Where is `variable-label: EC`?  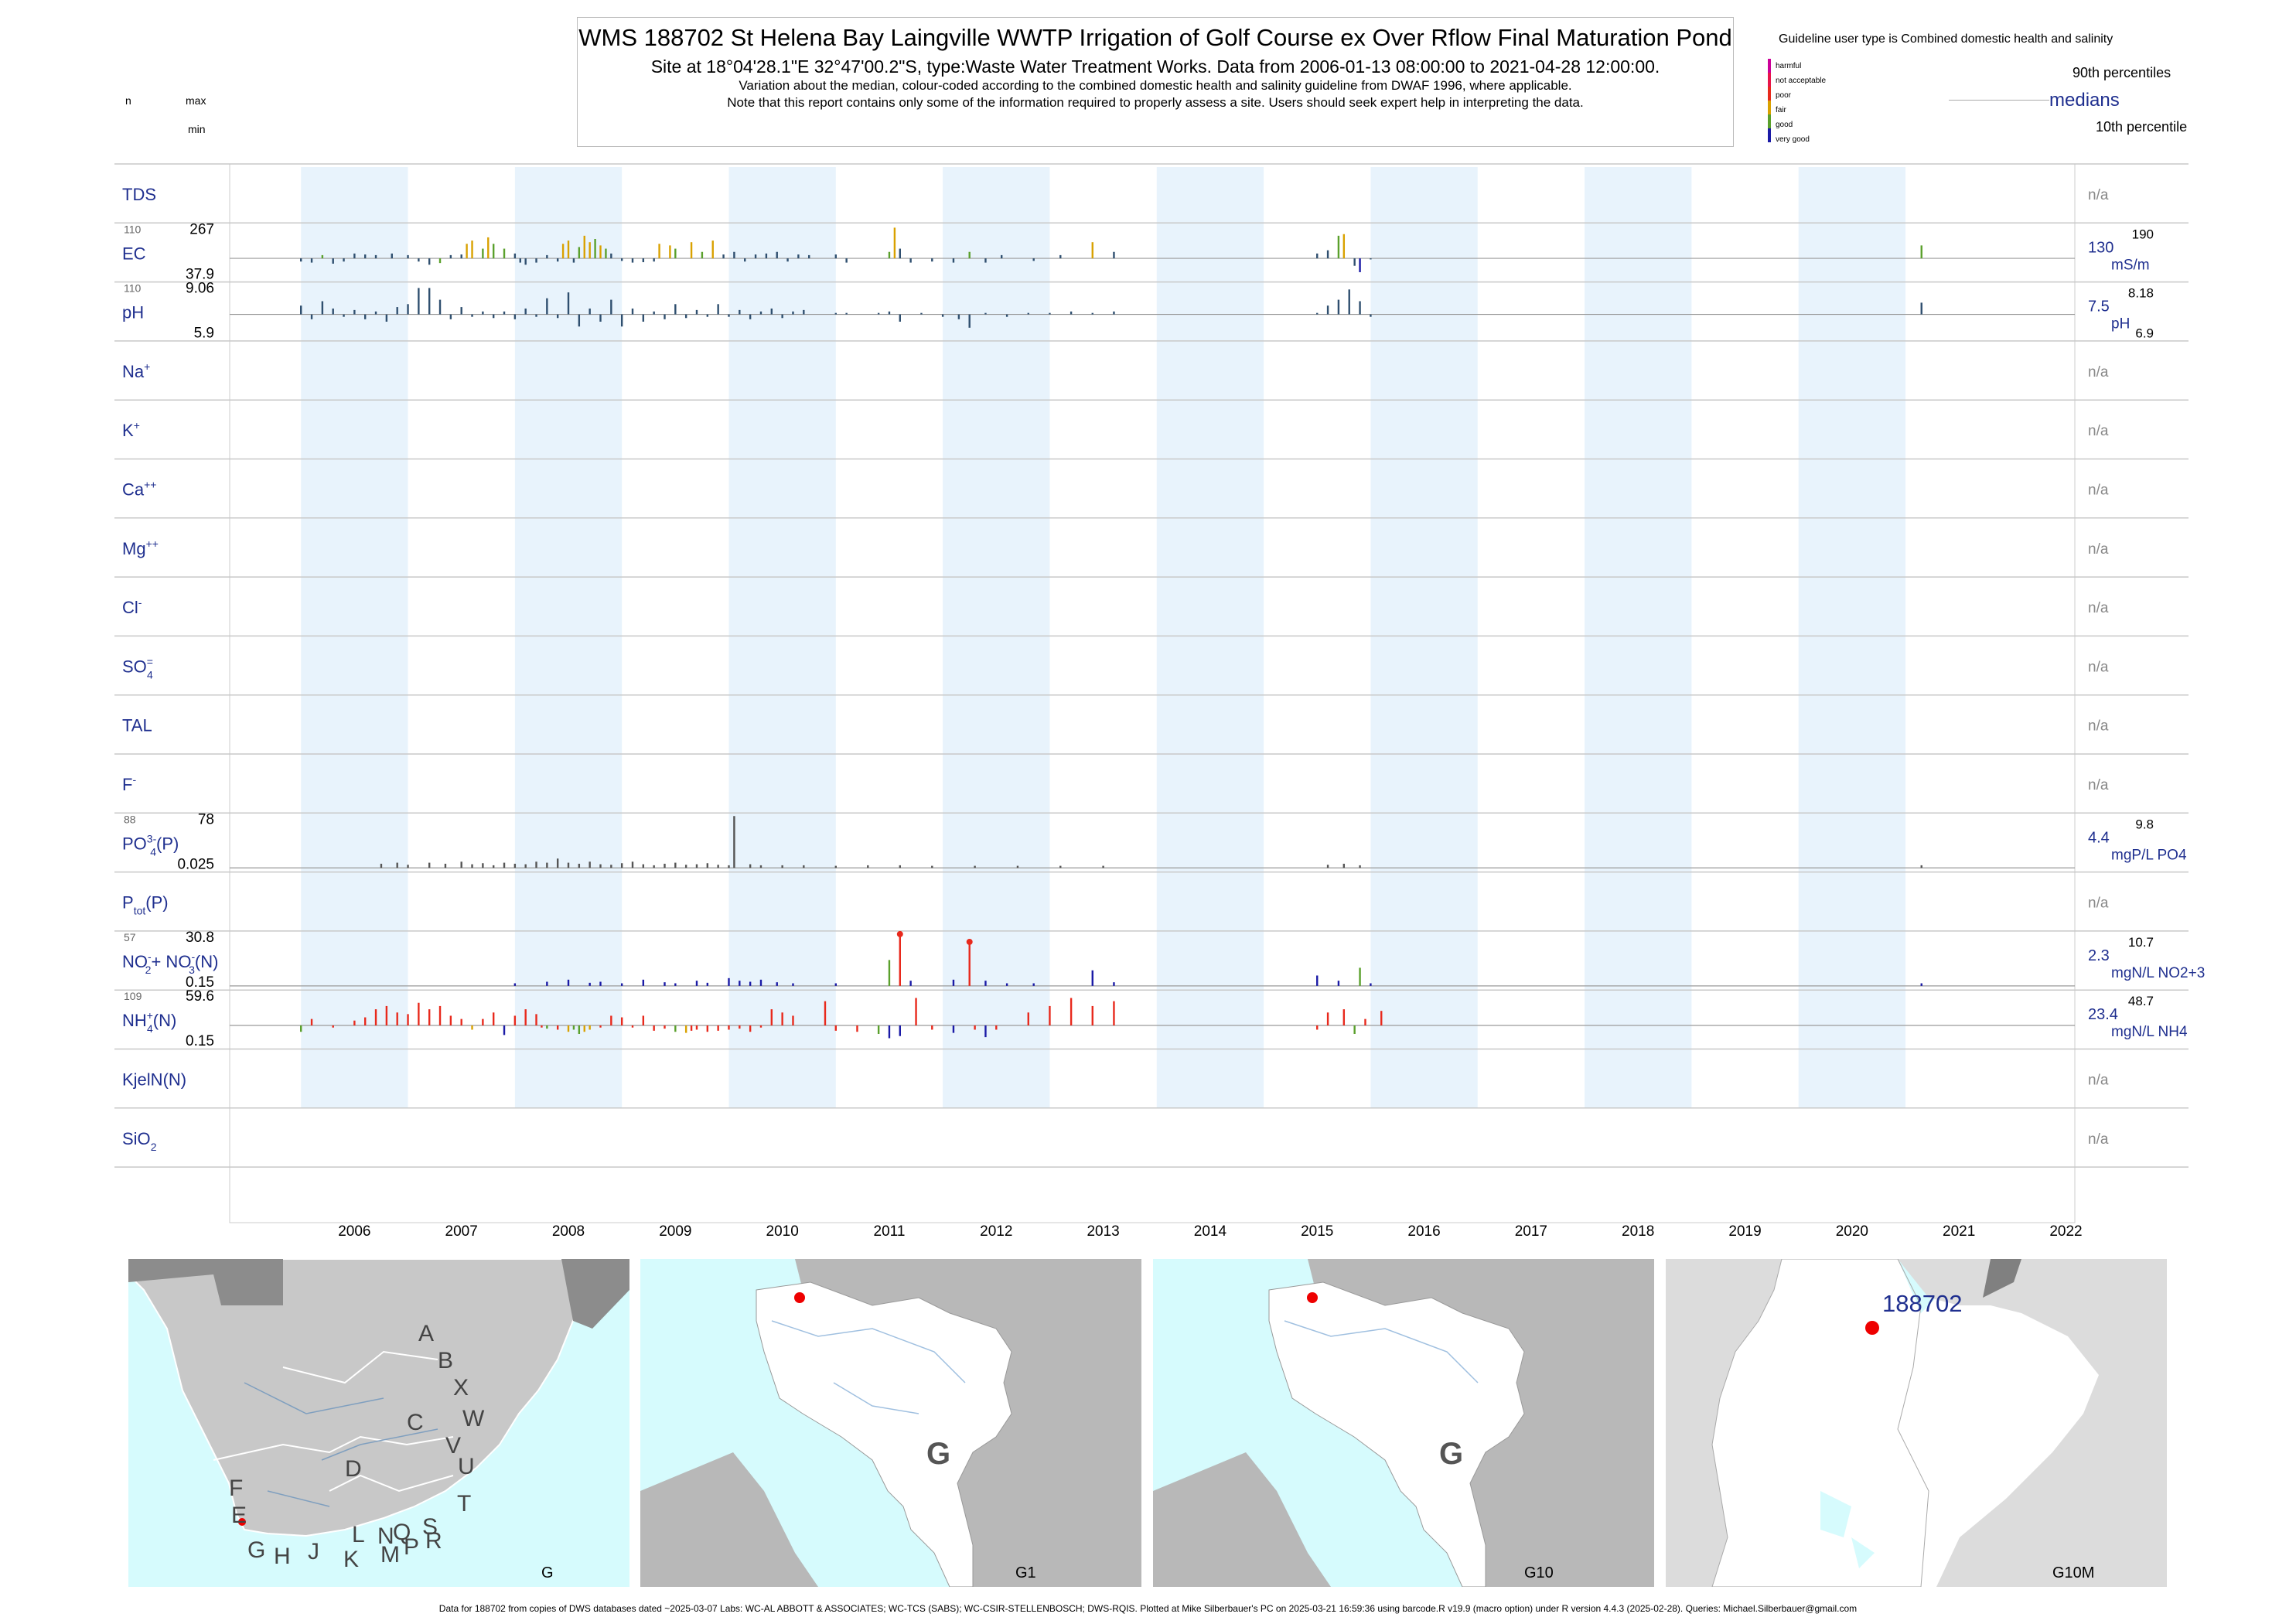 variable-label: EC is located at coordinates (134, 253).